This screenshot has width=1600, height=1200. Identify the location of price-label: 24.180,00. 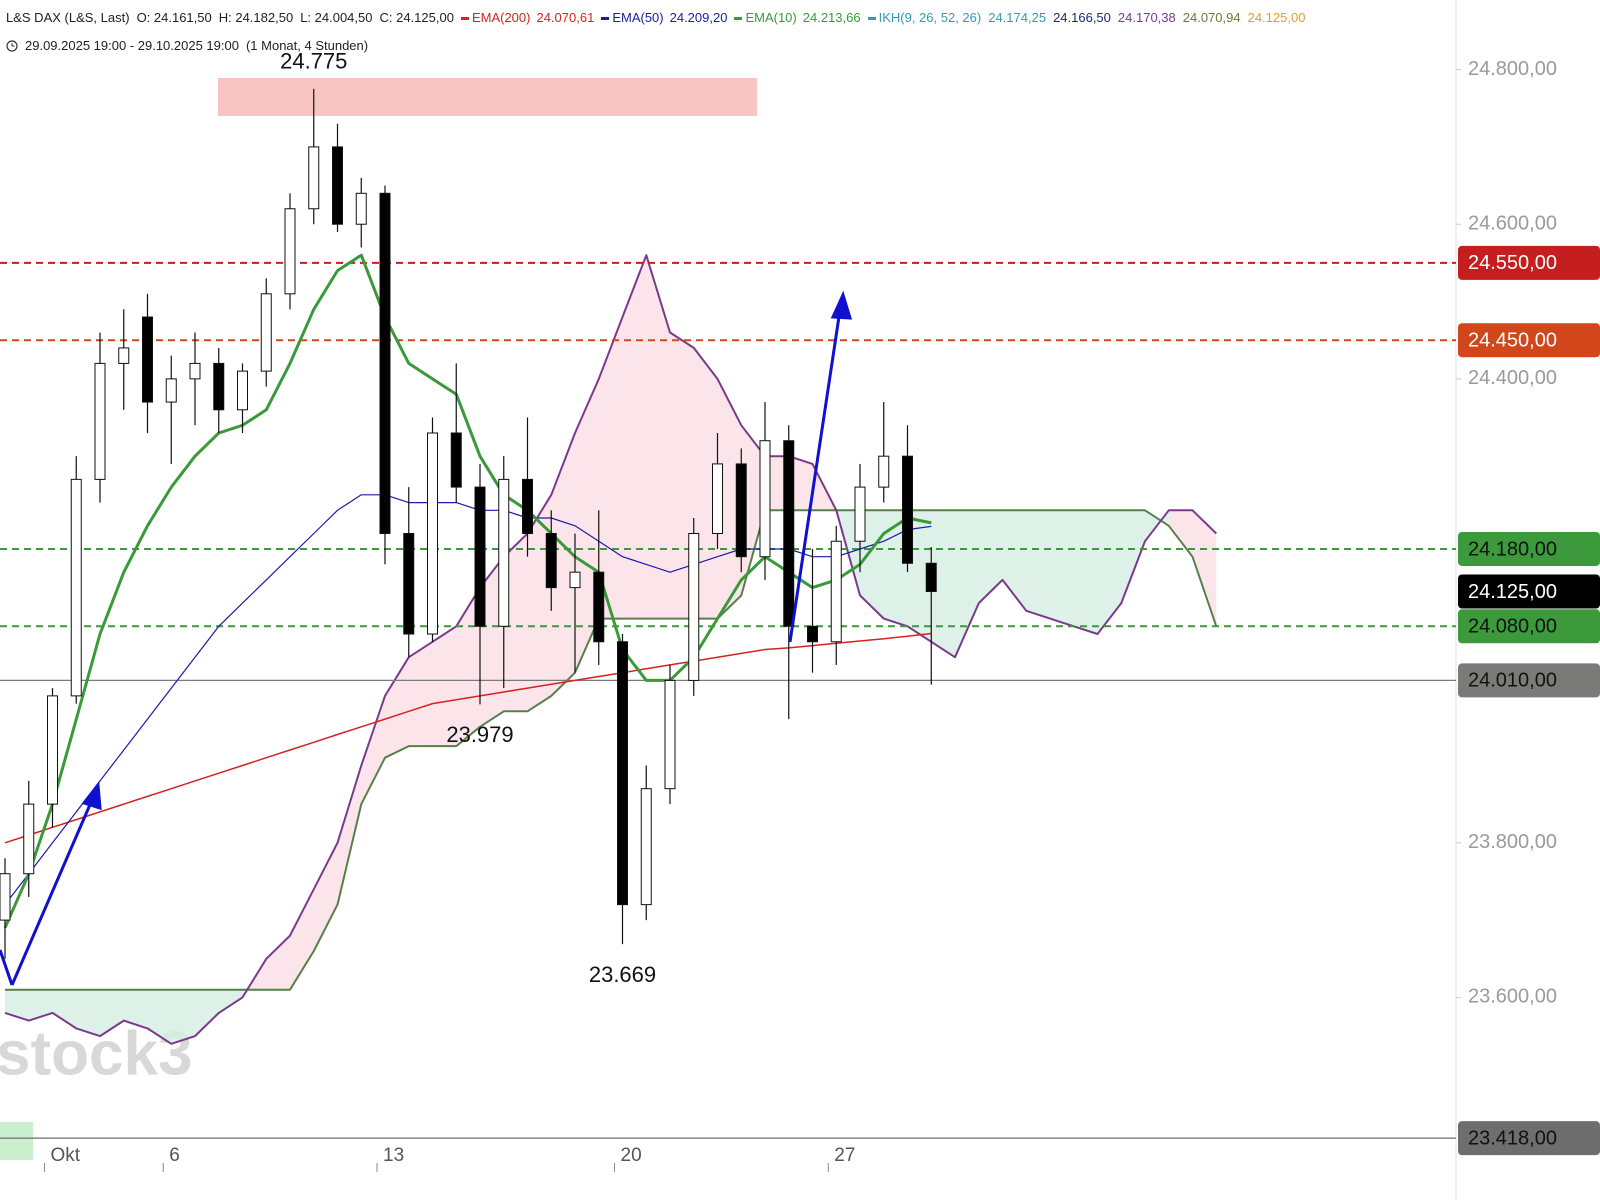
(1512, 549).